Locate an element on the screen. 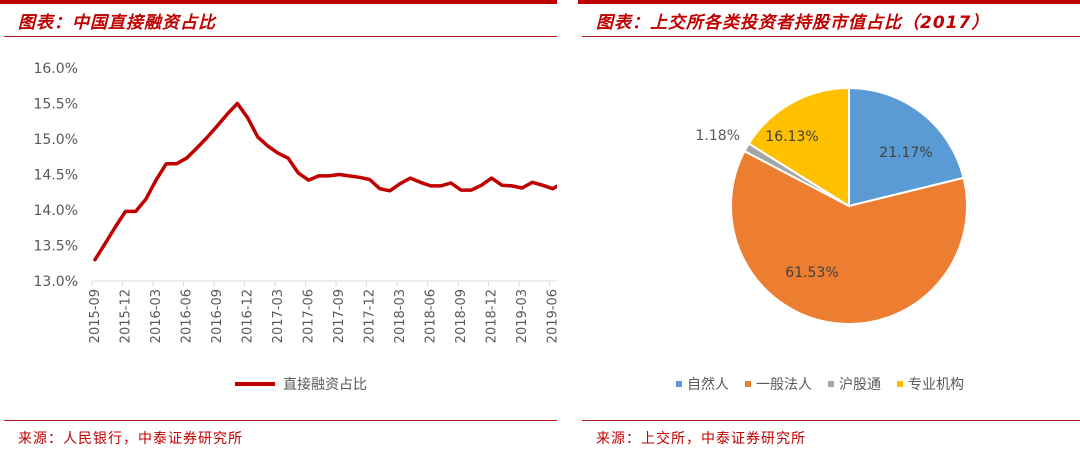 The height and width of the screenshot is (451, 1080). line-legend: 直接融资占比 is located at coordinates (301, 384).